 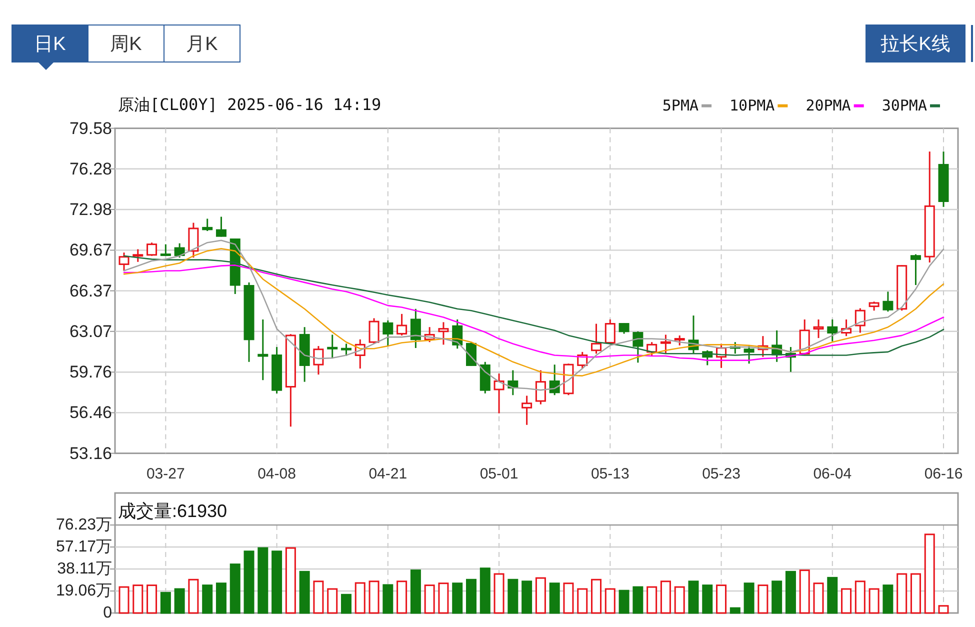 I want to click on chart-title: 成交量:61930, so click(x=173, y=511).